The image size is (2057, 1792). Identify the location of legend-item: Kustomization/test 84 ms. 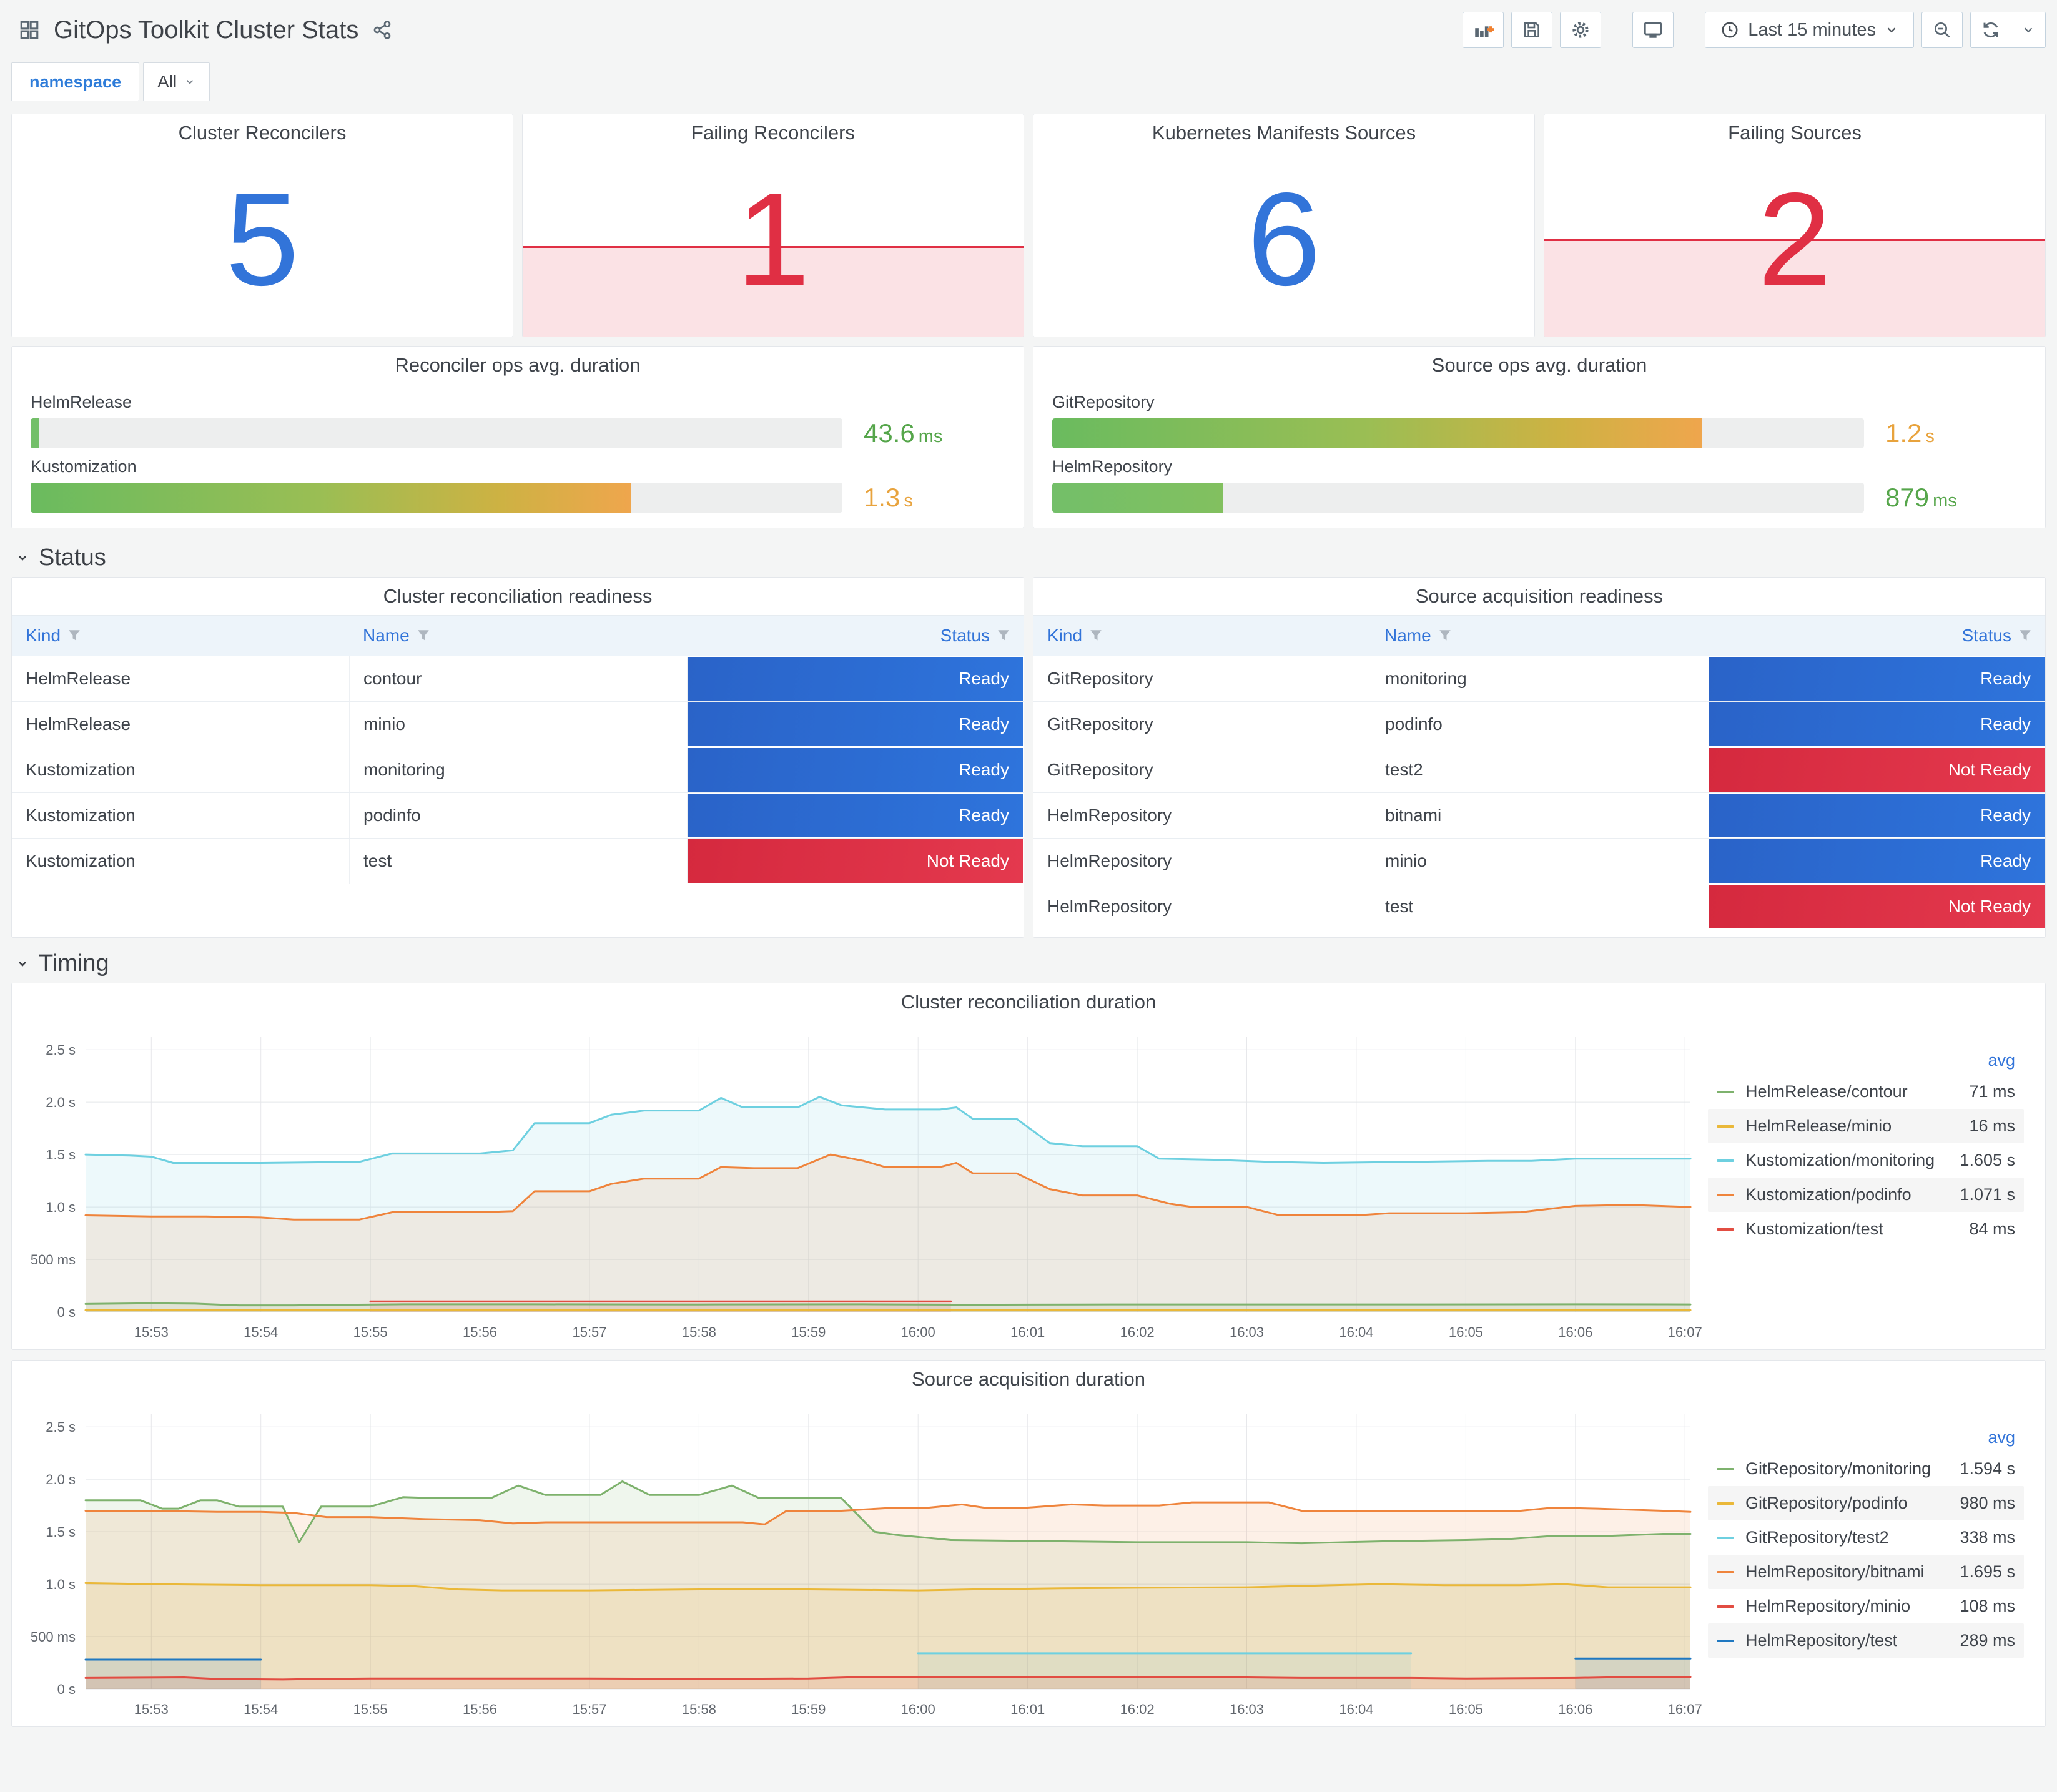
(1866, 1229).